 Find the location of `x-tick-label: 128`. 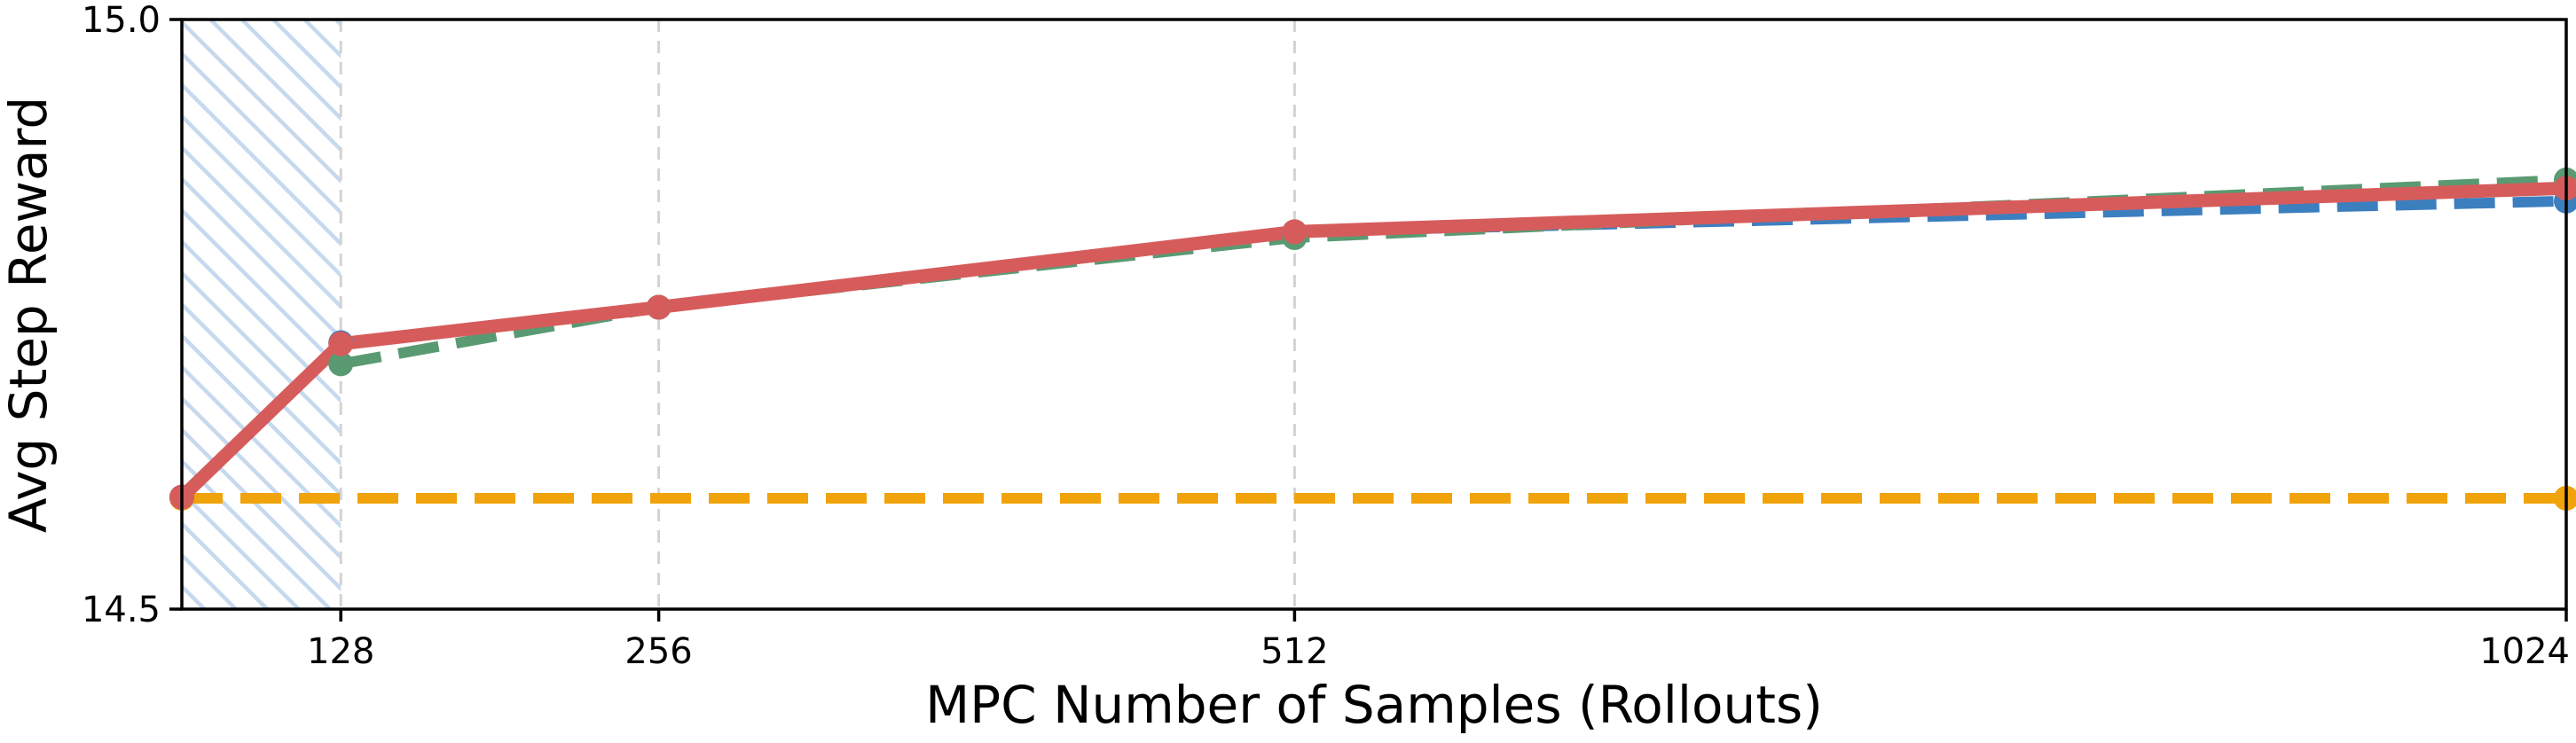

x-tick-label: 128 is located at coordinates (340, 651).